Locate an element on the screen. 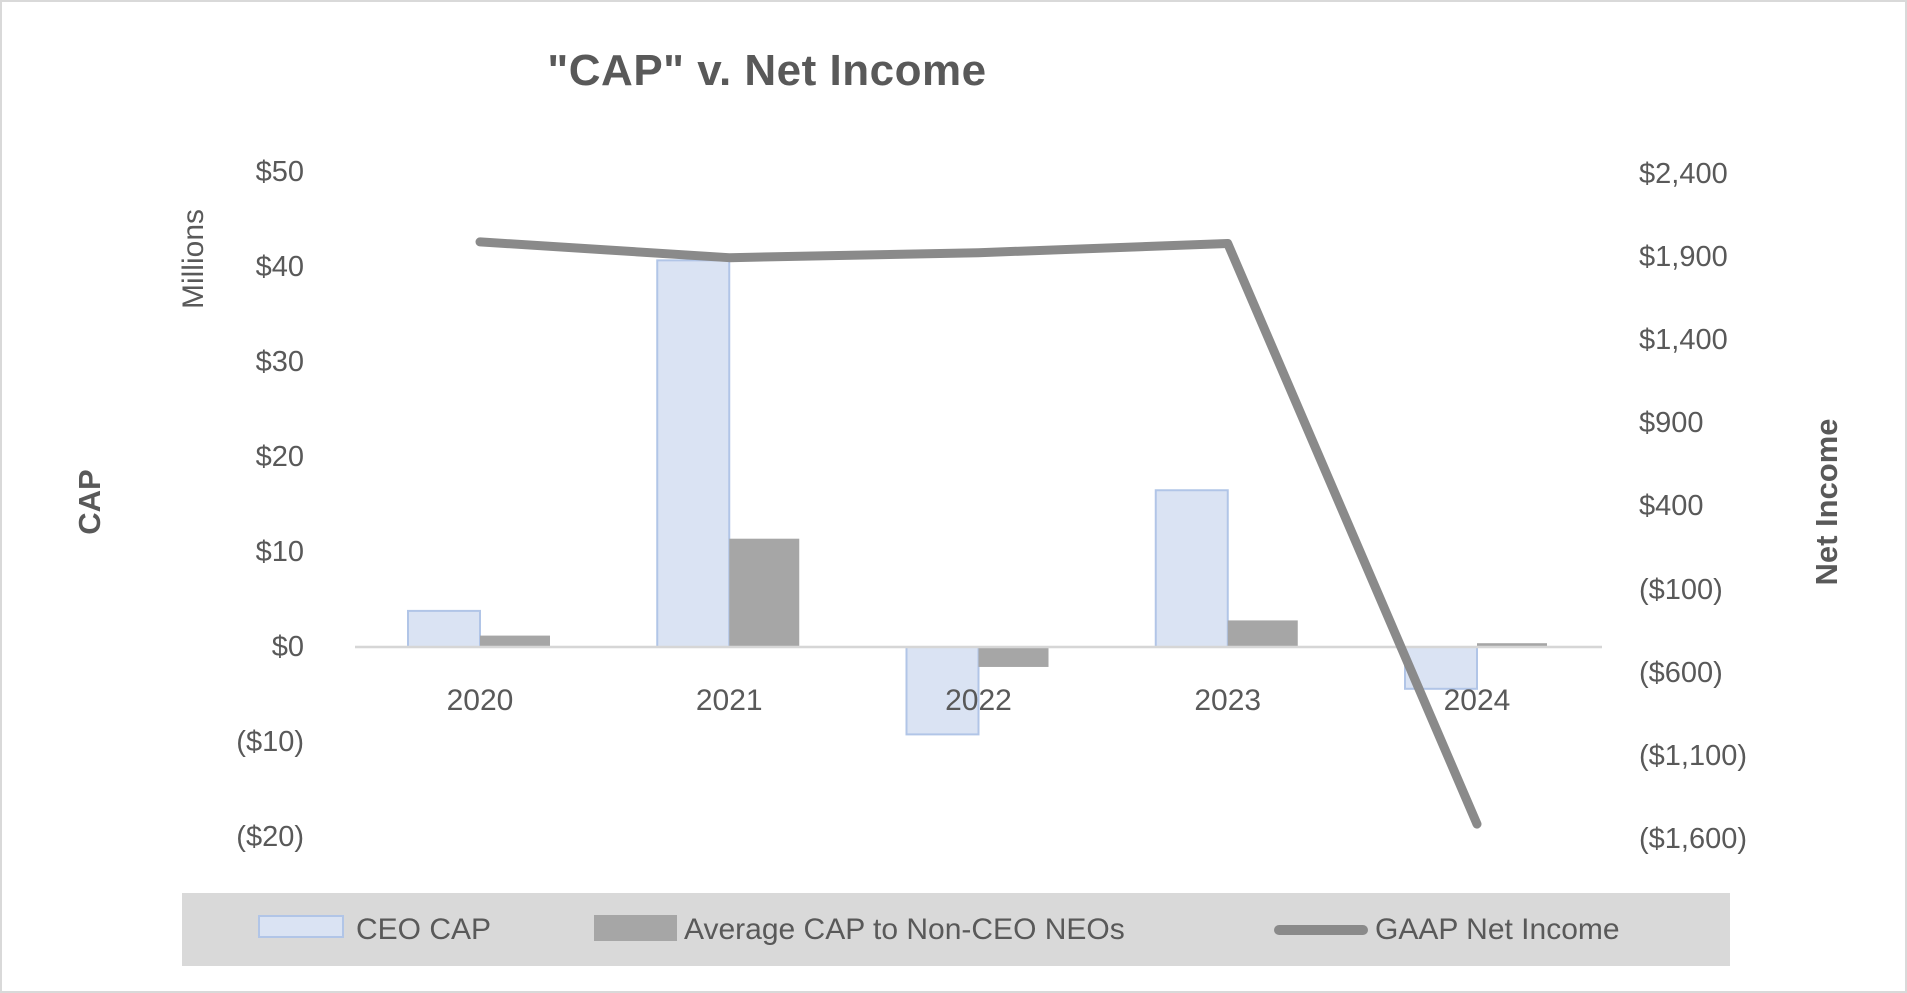 This screenshot has height=993, width=1907. chart-title: "CAP" v. Net Income is located at coordinates (767, 70).